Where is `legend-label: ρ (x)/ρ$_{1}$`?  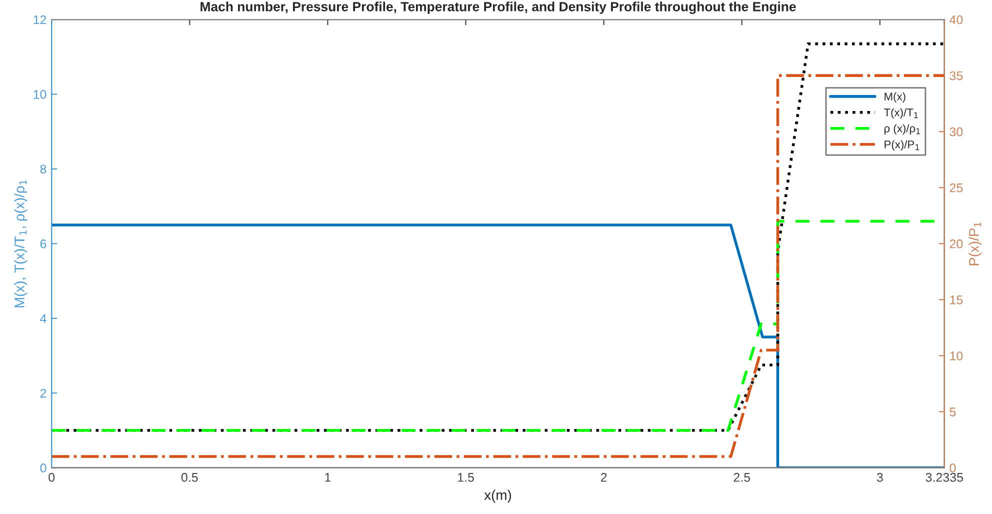 legend-label: ρ (x)/ρ$_{1}$ is located at coordinates (902, 129).